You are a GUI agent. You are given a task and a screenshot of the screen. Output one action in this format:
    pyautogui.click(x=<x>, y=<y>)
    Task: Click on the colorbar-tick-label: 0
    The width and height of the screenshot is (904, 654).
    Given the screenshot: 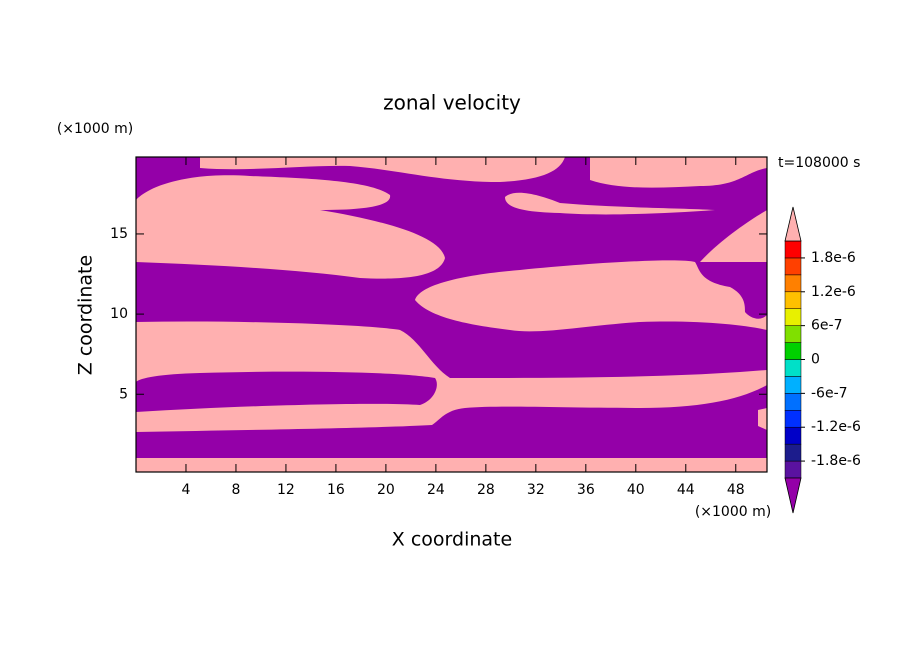 What is the action you would take?
    pyautogui.click(x=815, y=360)
    